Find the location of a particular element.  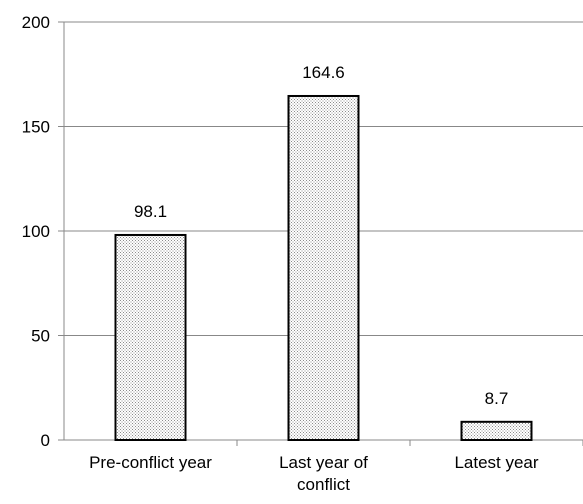

x-category-label: Pre-conflict year is located at coordinates (150, 462).